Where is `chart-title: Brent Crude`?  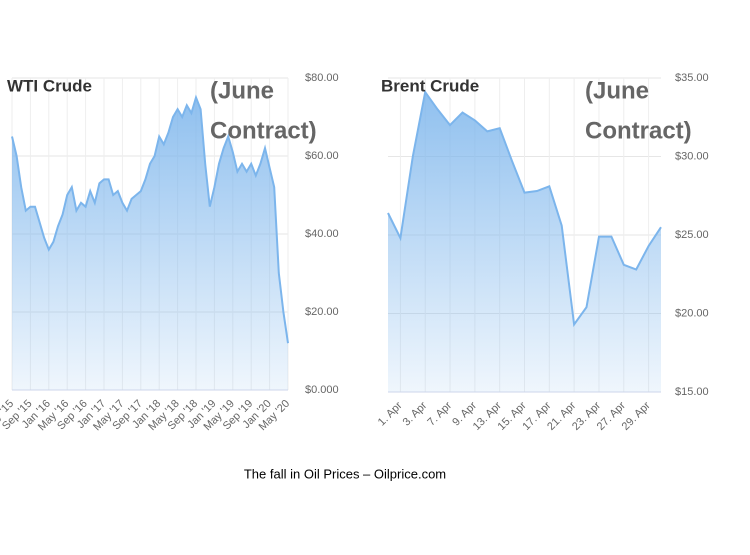 chart-title: Brent Crude is located at coordinates (430, 85).